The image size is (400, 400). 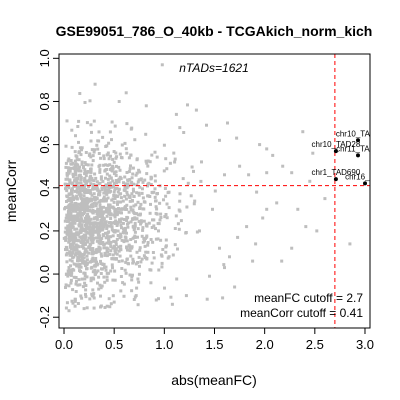 I want to click on highlight-point-label: chr1_TAD690, so click(x=336, y=172).